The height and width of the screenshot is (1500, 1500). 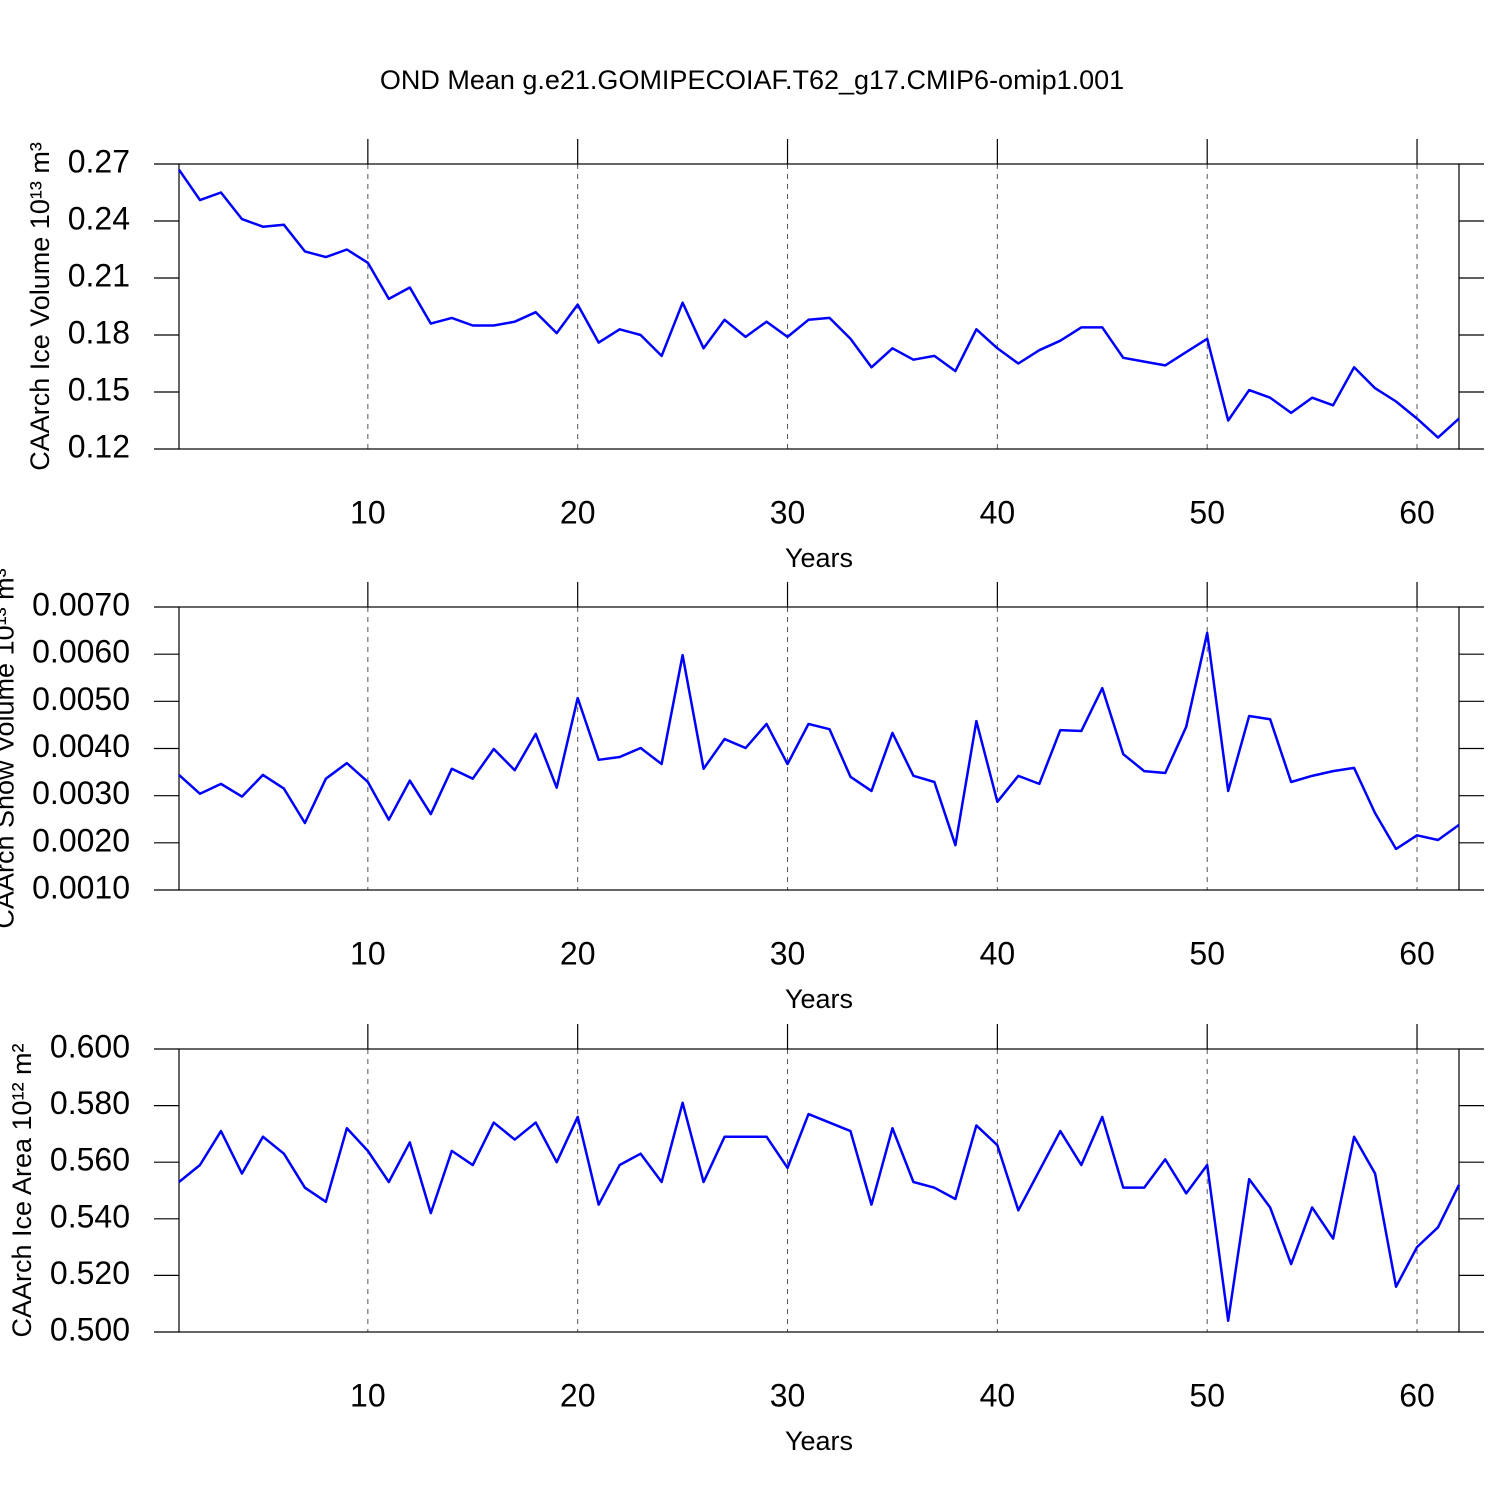 What do you see at coordinates (81, 746) in the screenshot?
I see `y-tick-label: 0.0040` at bounding box center [81, 746].